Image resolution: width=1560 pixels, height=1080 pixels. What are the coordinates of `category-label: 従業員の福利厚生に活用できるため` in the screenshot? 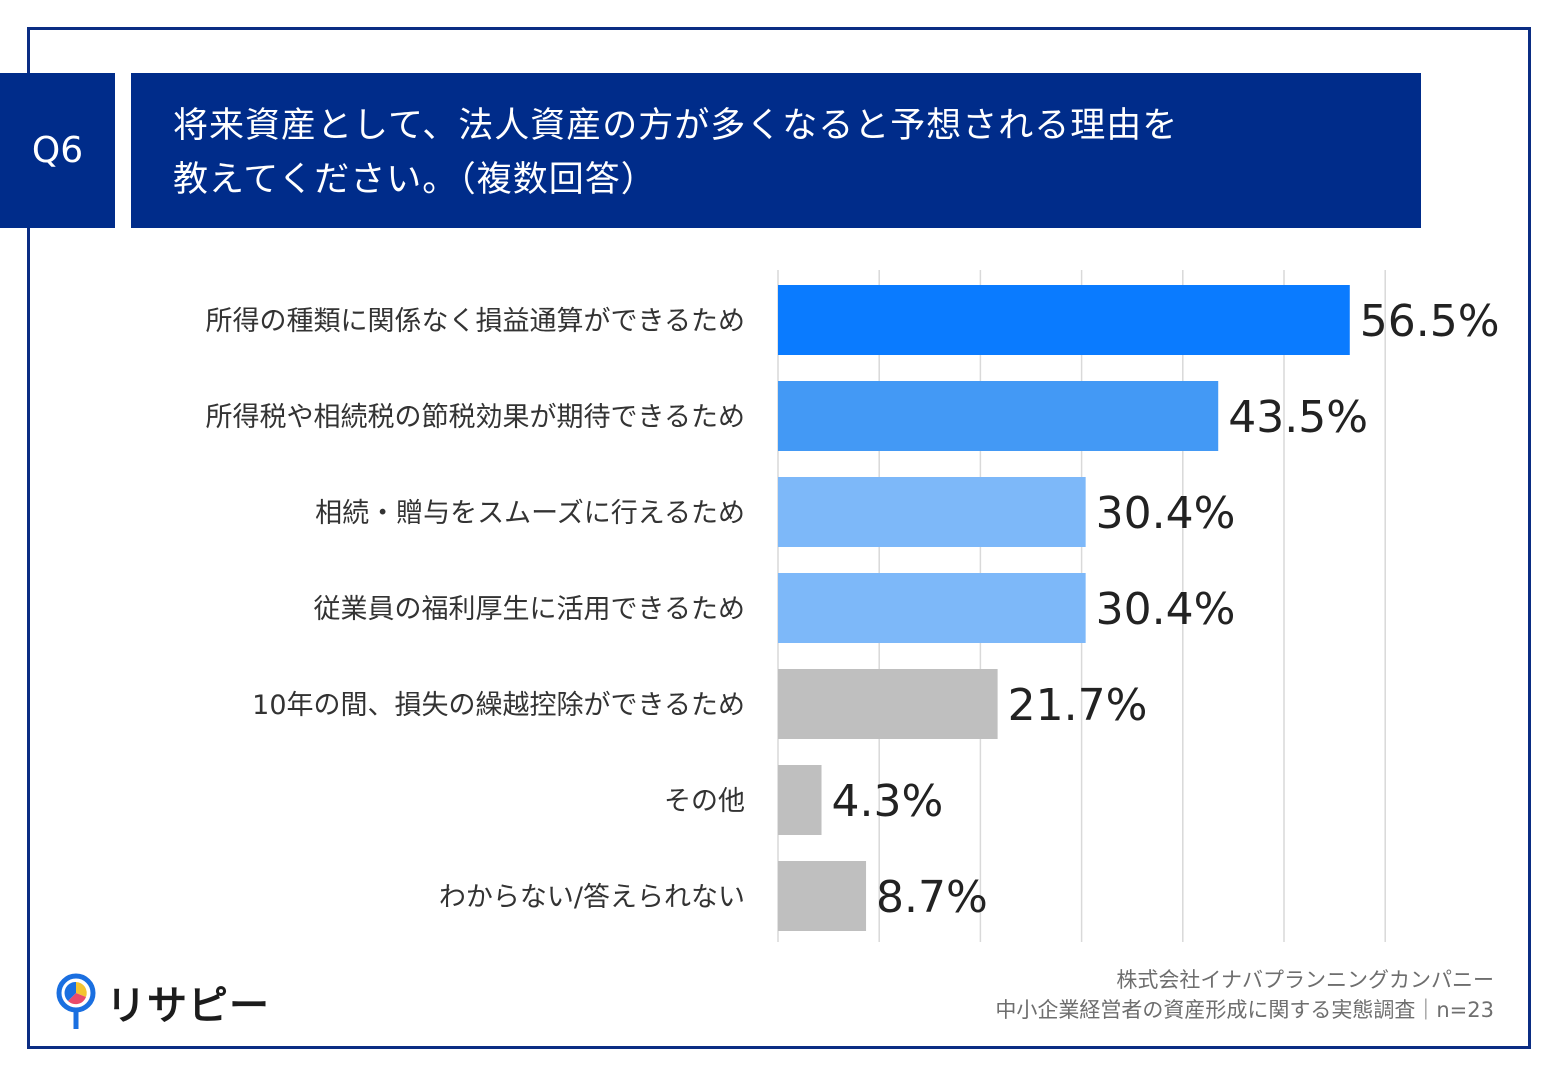 It's located at (529, 609).